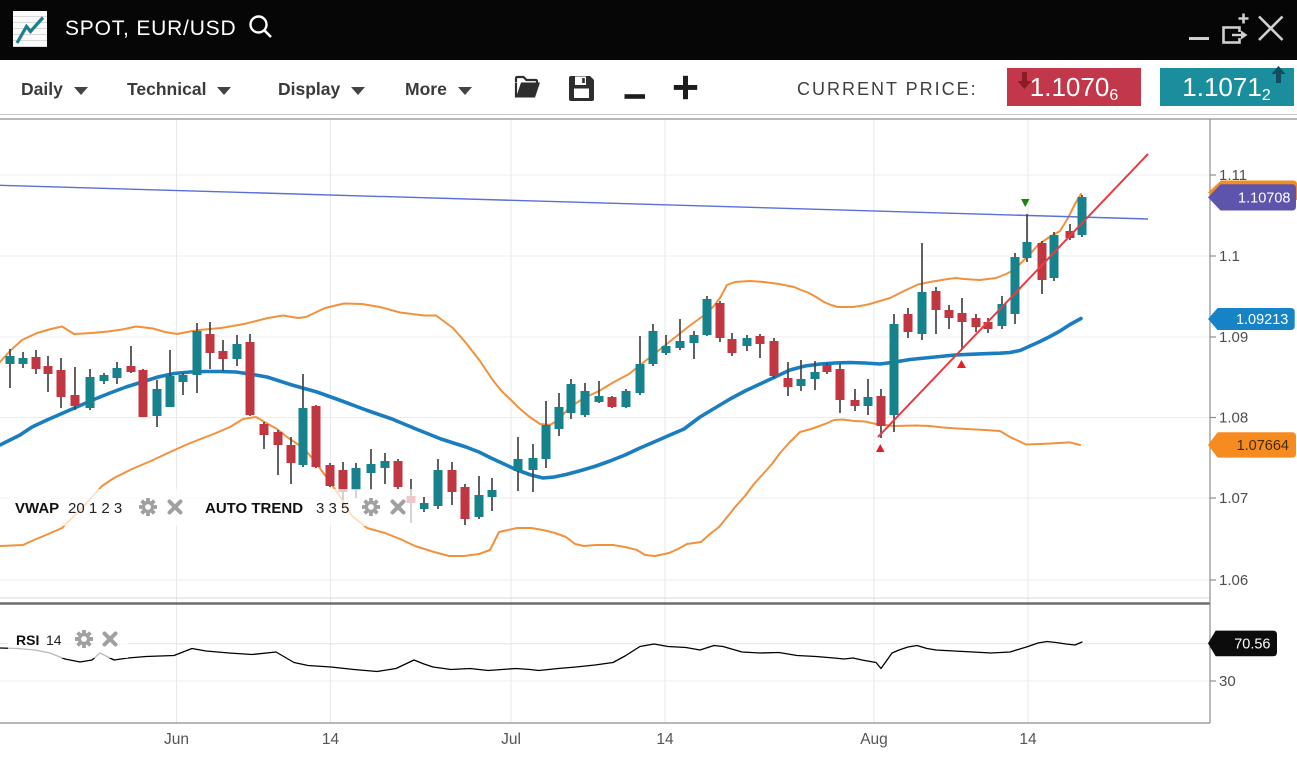  What do you see at coordinates (1233, 337) in the screenshot?
I see `svg-text: 1.09` at bounding box center [1233, 337].